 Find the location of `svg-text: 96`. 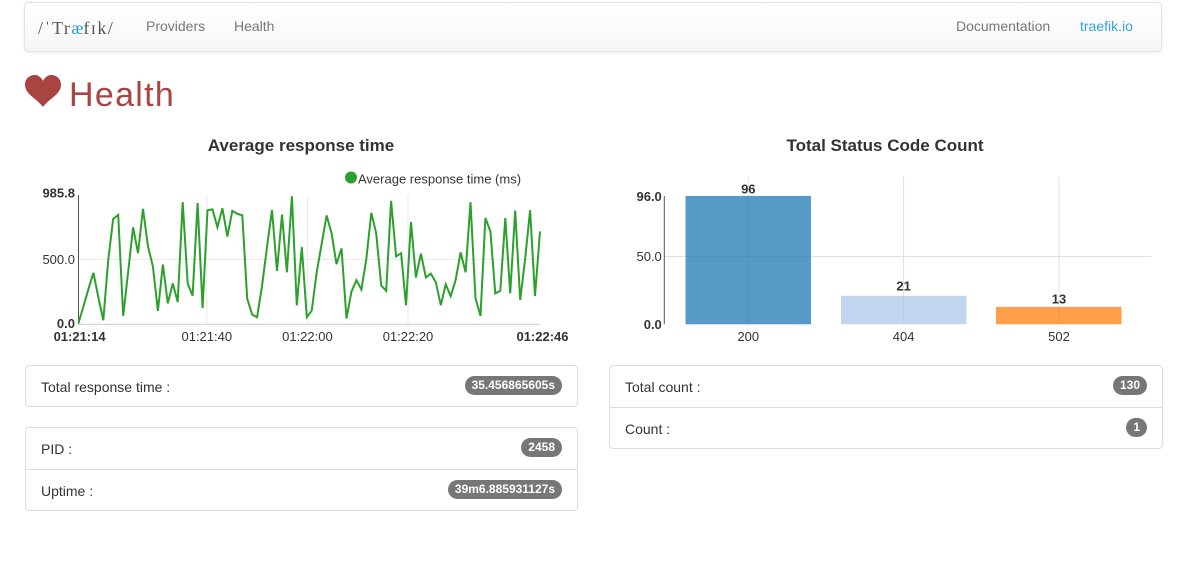

svg-text: 96 is located at coordinates (748, 189).